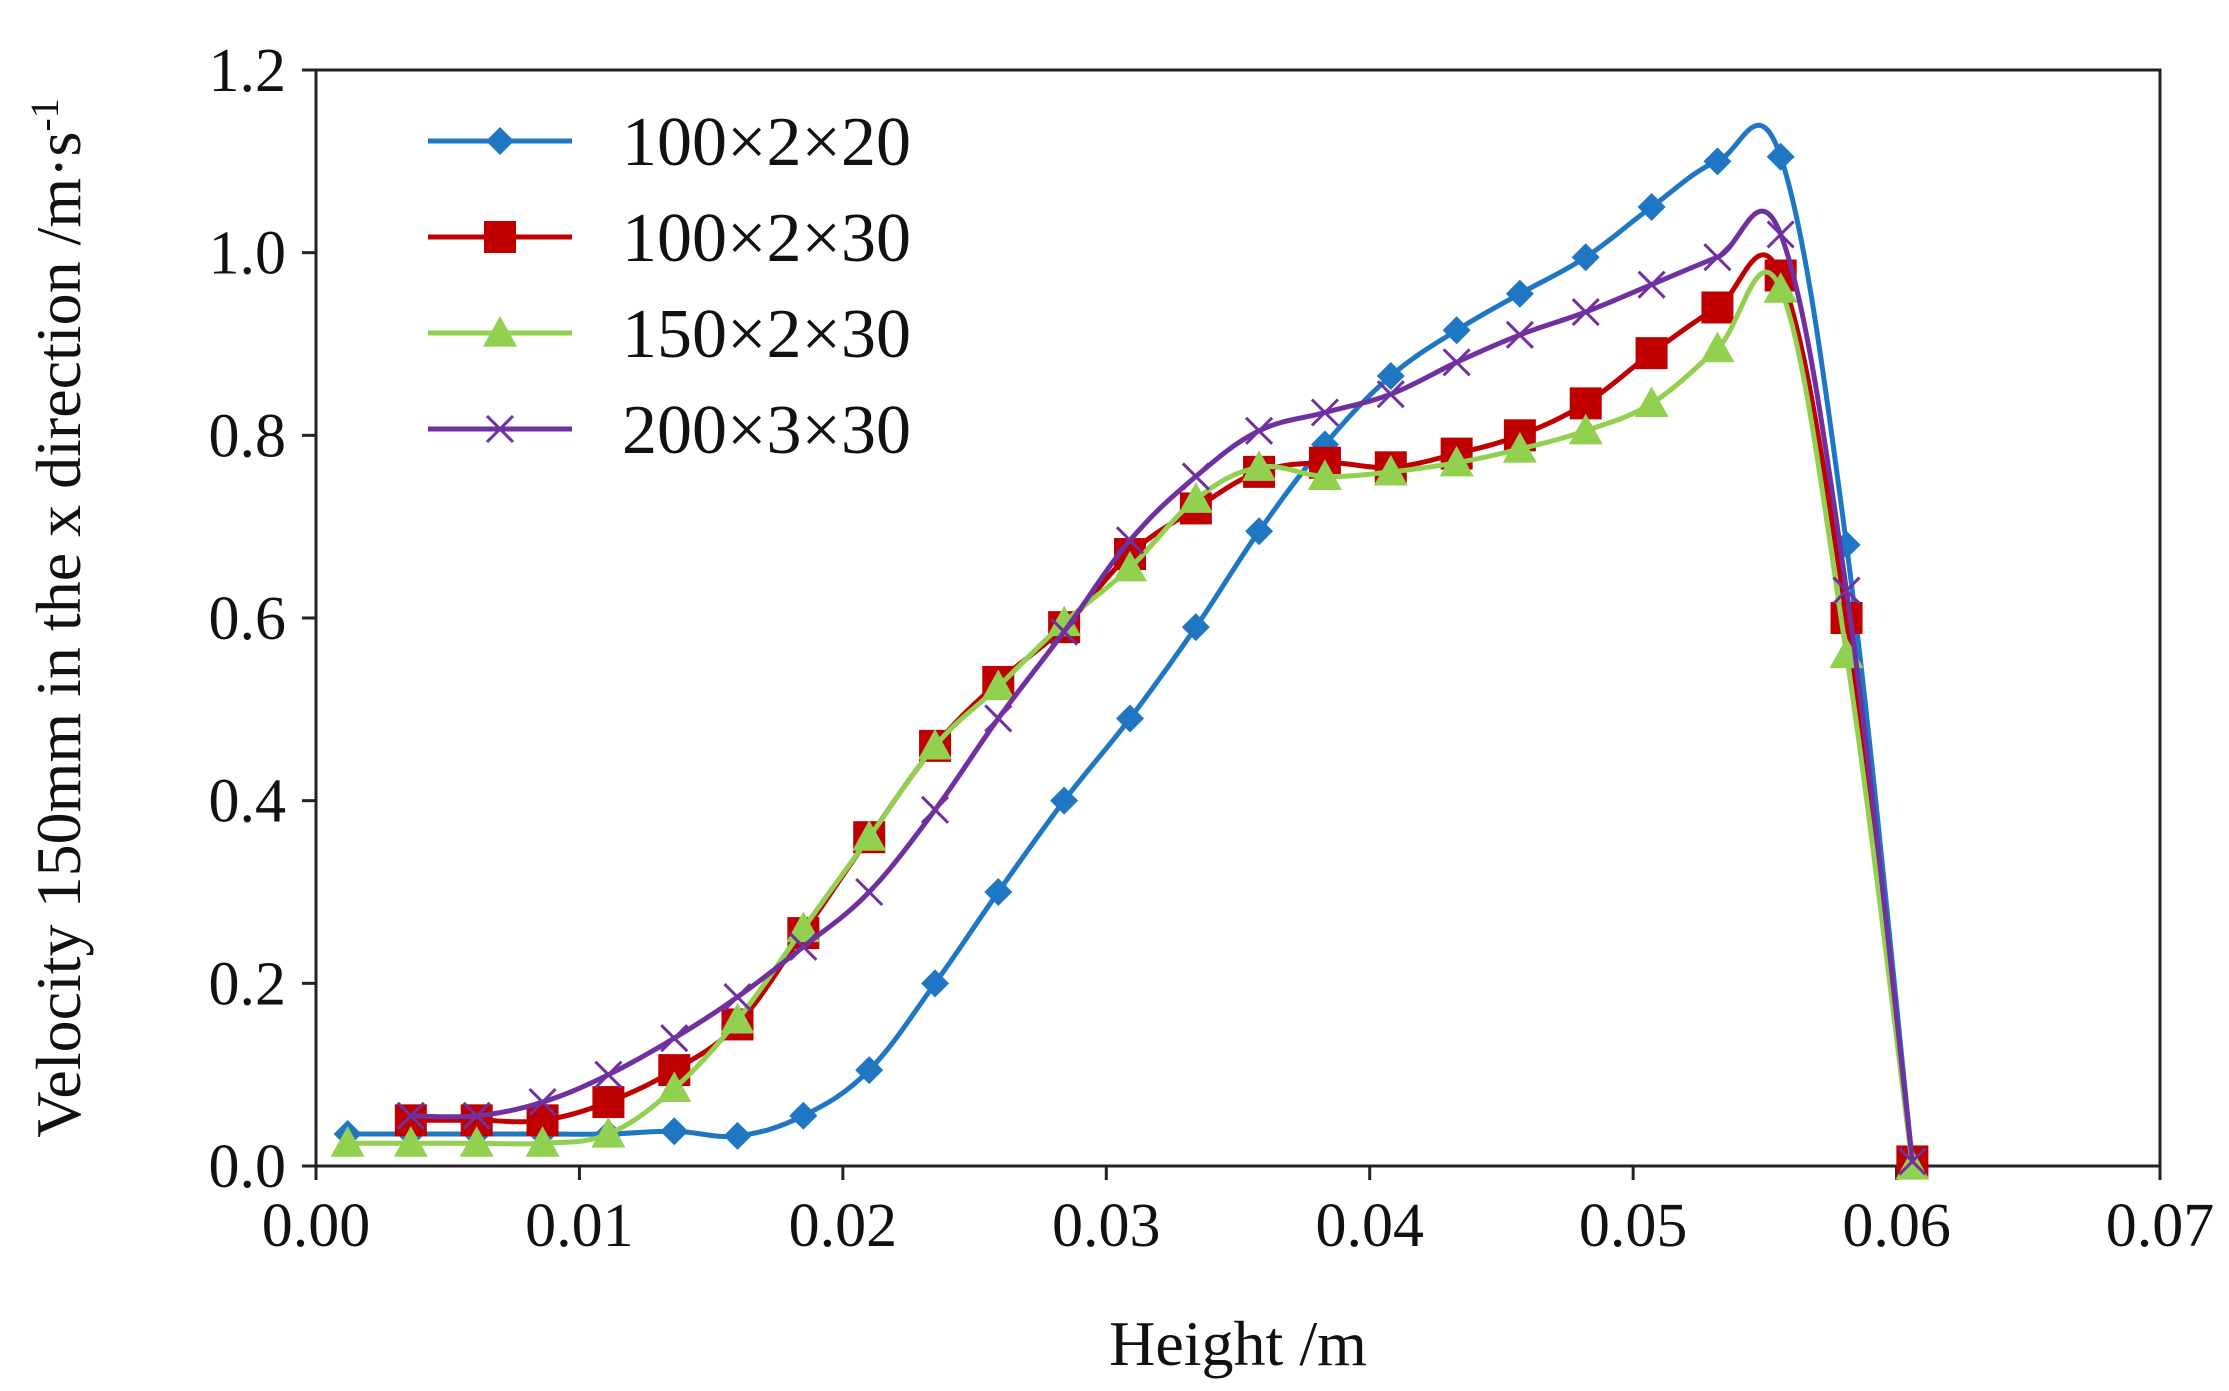 This screenshot has width=2229, height=1391. I want to click on legend-label: 100×2×20, so click(766, 142).